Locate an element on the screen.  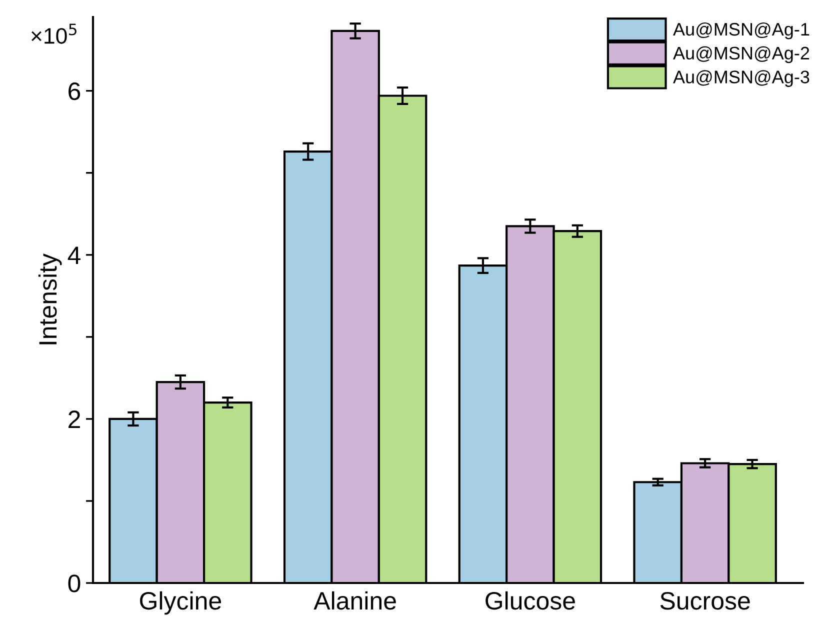
x-tick-label: Alanine is located at coordinates (355, 600).